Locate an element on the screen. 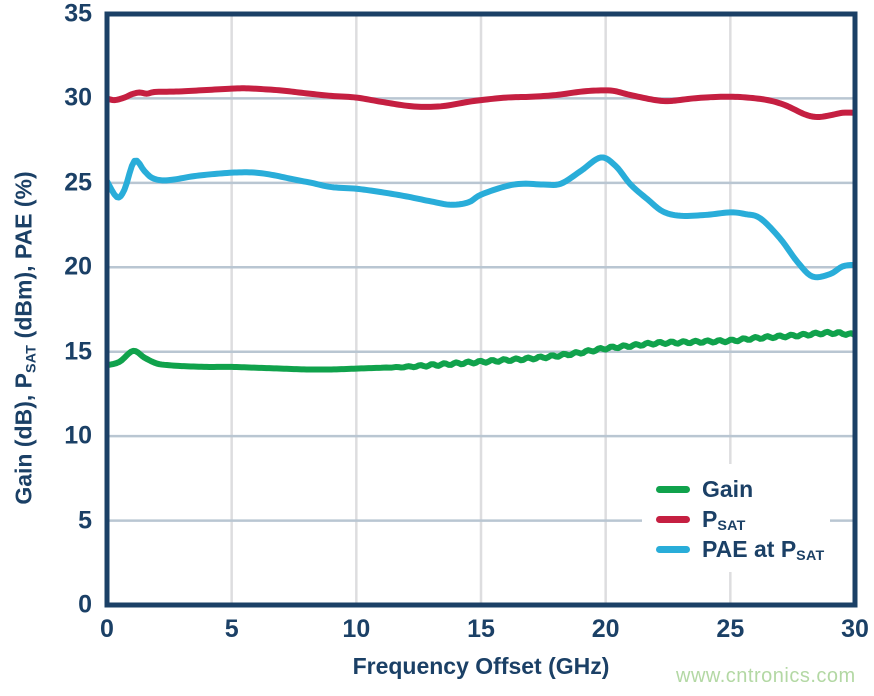  y-tick-label-35: 35 is located at coordinates (78, 14).